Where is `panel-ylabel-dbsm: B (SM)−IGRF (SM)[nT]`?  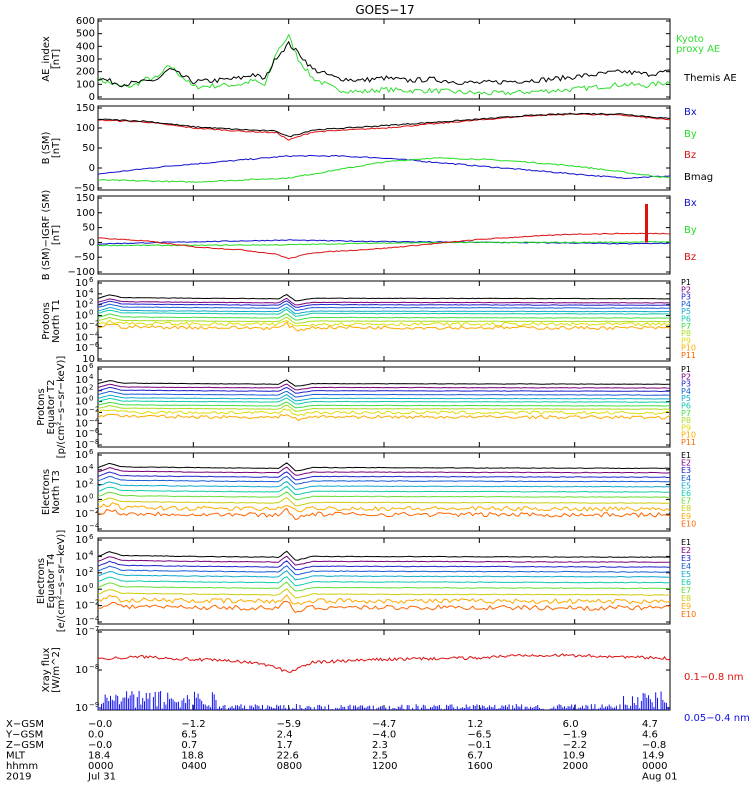 panel-ylabel-dbsm: B (SM)−IGRF (SM)[nT] is located at coordinates (51, 235).